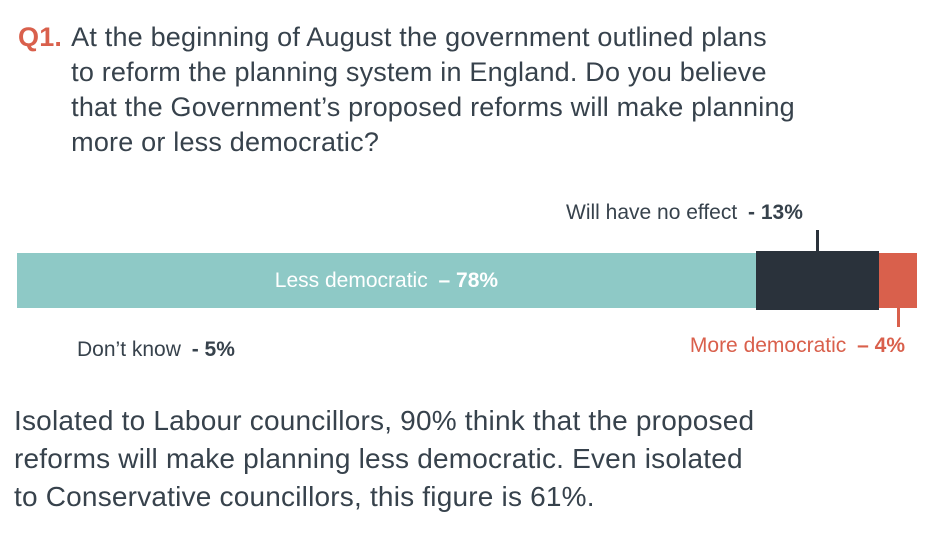 This screenshot has width=940, height=538. Describe the element at coordinates (881, 345) in the screenshot. I see `label-more-democratic-value: – 4%` at that location.